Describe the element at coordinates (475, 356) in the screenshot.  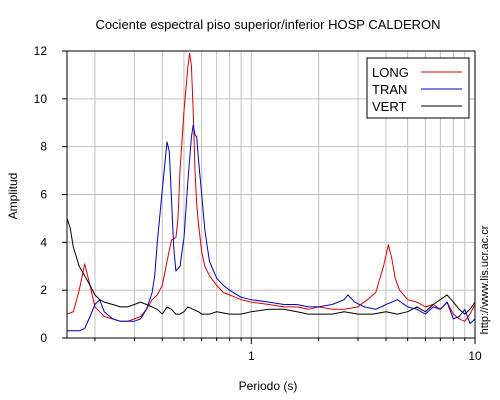
I see `x-tick-label: 10` at that location.